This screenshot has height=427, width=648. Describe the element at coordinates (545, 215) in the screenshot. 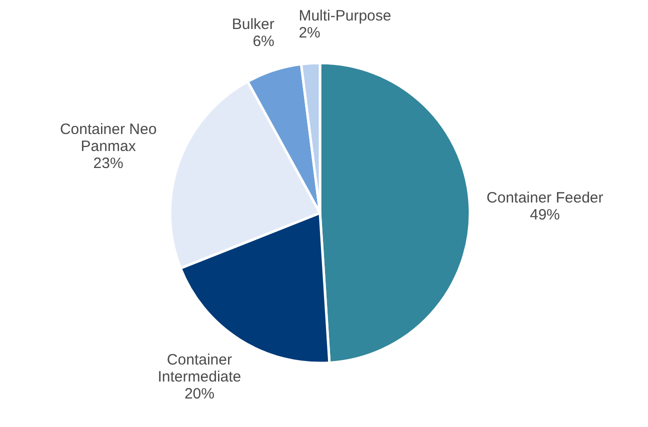

I see `data-label: 49%` at that location.